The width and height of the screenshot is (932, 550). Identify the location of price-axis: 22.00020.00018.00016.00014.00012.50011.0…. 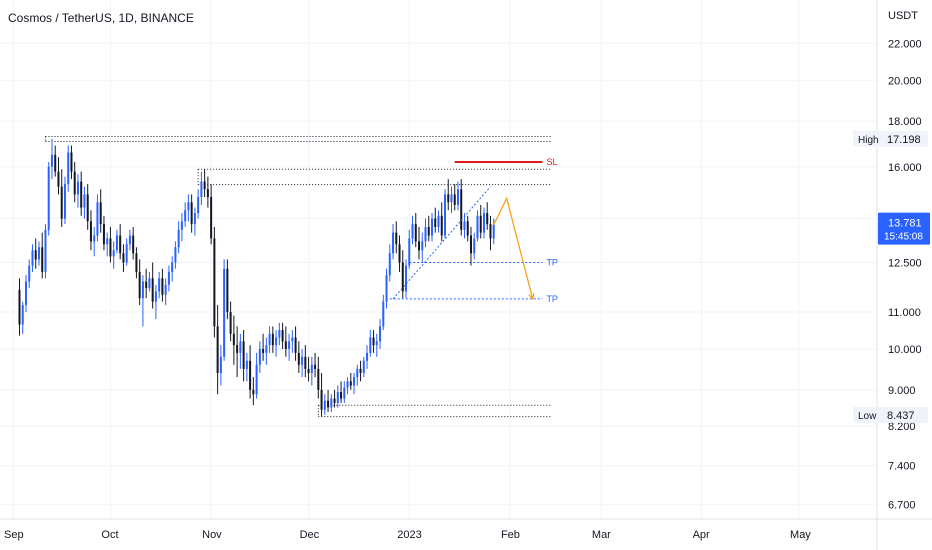
(905, 274).